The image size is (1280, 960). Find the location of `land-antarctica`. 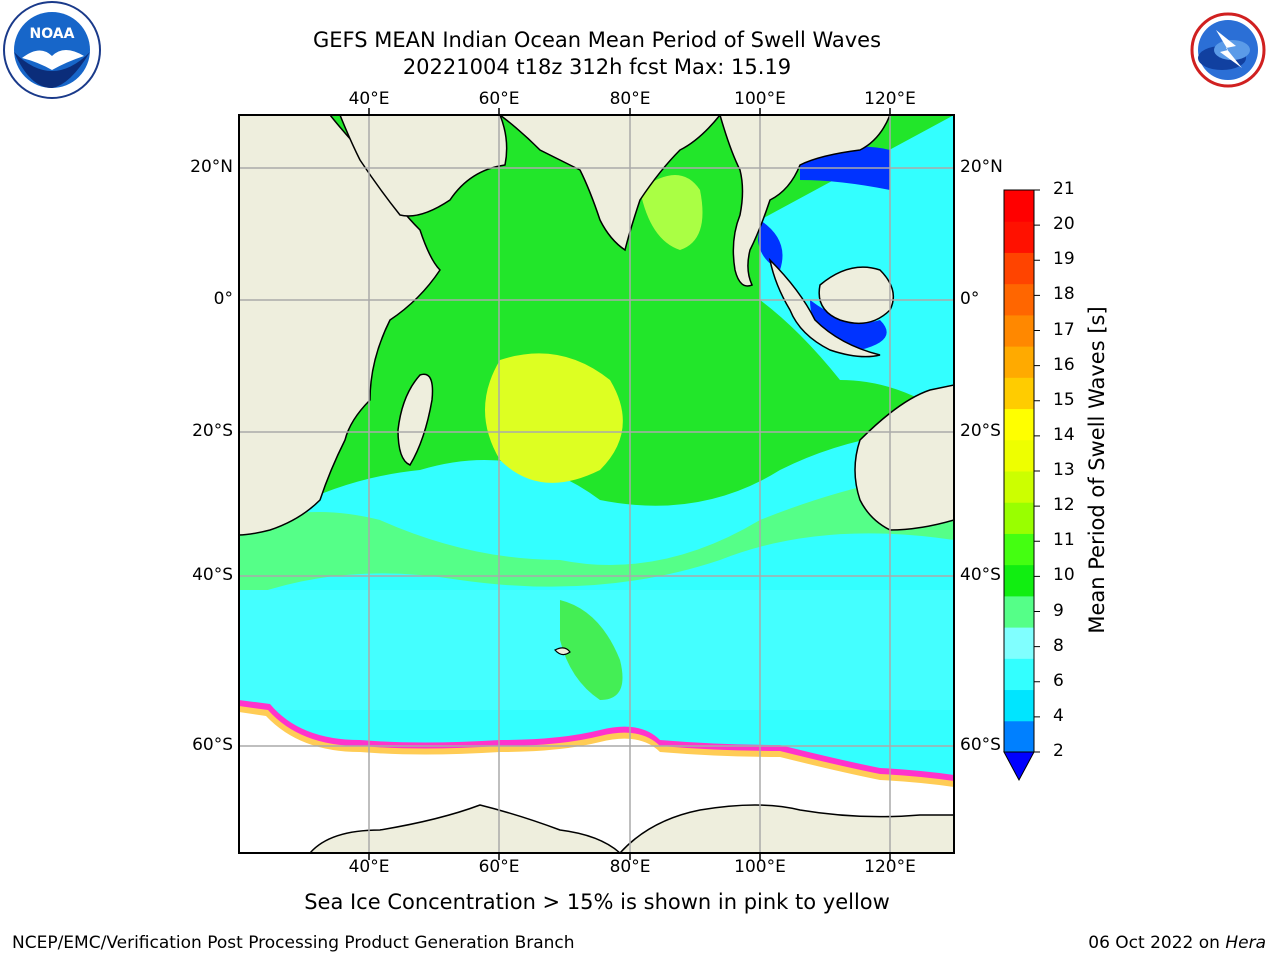

land-antarctica is located at coordinates (631, 828).